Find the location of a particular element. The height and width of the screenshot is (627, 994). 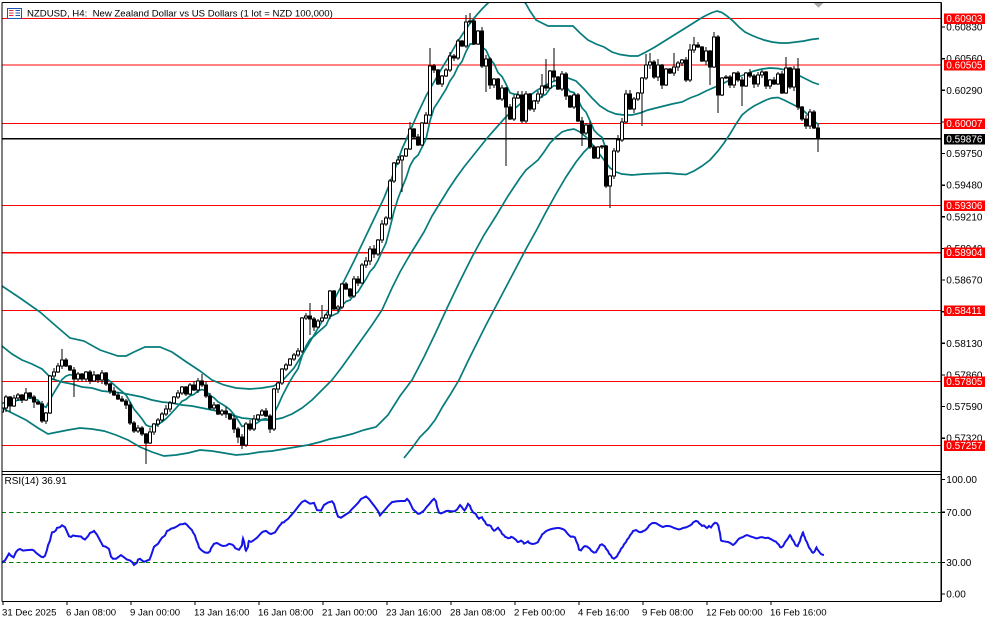

svg-text: 0.57257 is located at coordinates (964, 446).